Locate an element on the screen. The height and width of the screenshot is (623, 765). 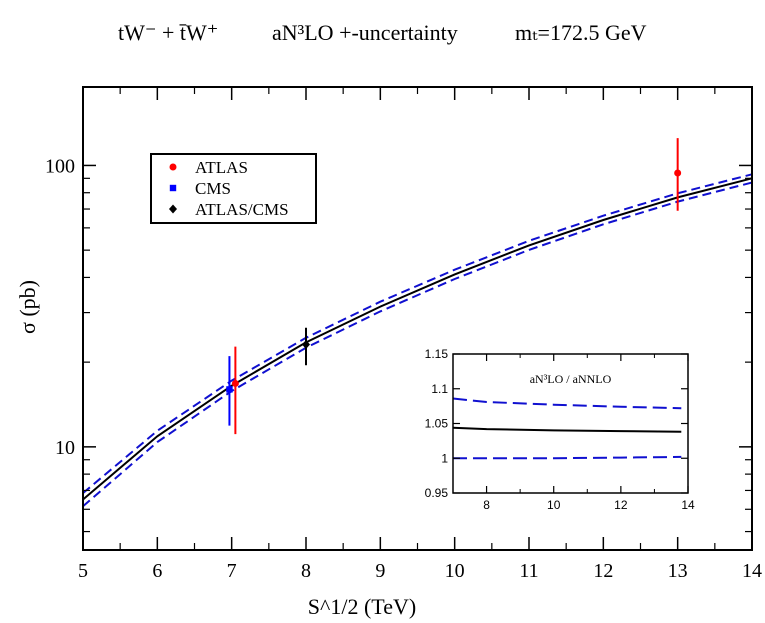
inset-x-tick-label: 14 is located at coordinates (688, 505).